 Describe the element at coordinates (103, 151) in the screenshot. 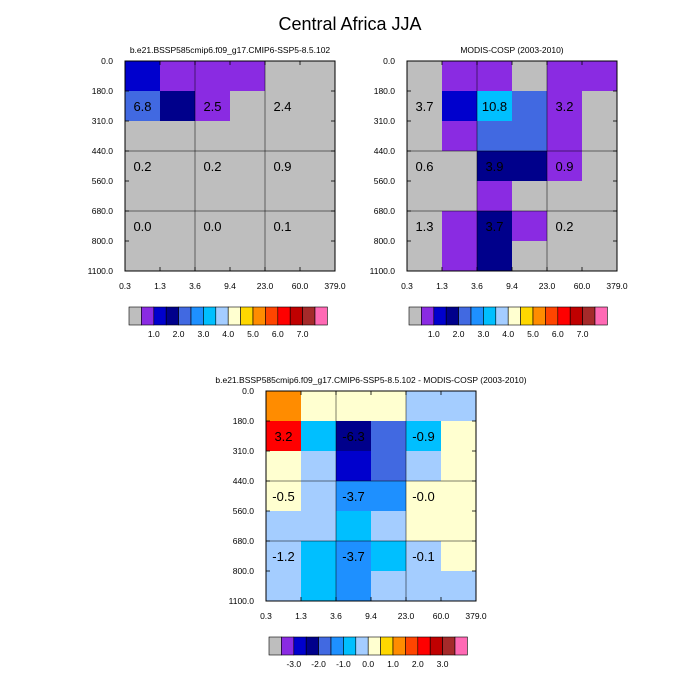

I see `y-tick-label: 440.0` at that location.